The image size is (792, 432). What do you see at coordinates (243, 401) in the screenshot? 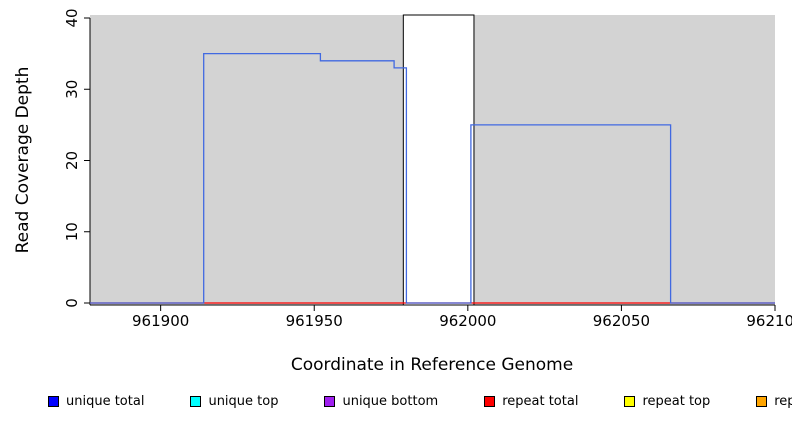
I see `legend-label: unique top` at bounding box center [243, 401].